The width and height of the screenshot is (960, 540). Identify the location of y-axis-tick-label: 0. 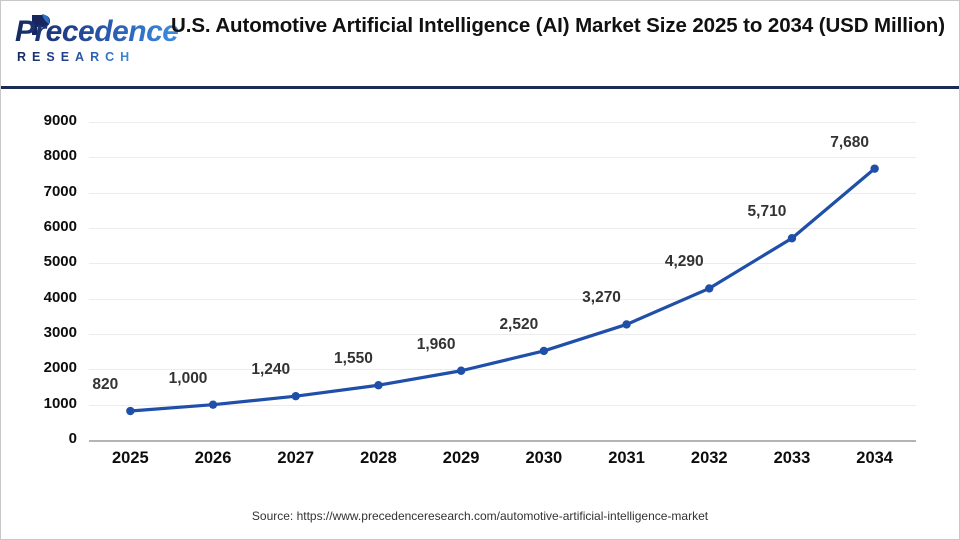
(72, 438).